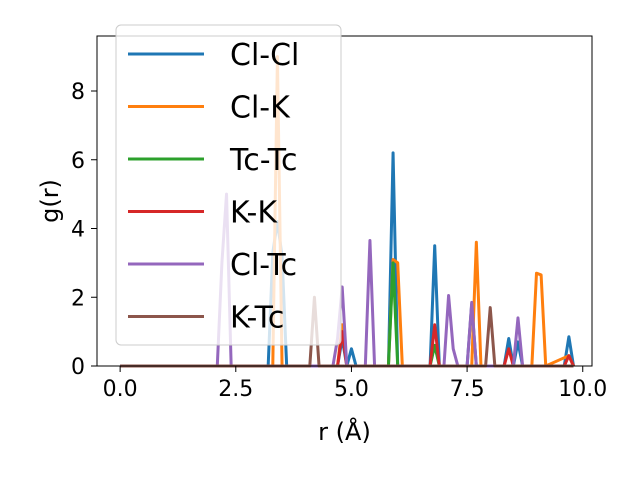 Image resolution: width=640 pixels, height=480 pixels. What do you see at coordinates (582, 389) in the screenshot?
I see `x-tick-label: 10.0` at bounding box center [582, 389].